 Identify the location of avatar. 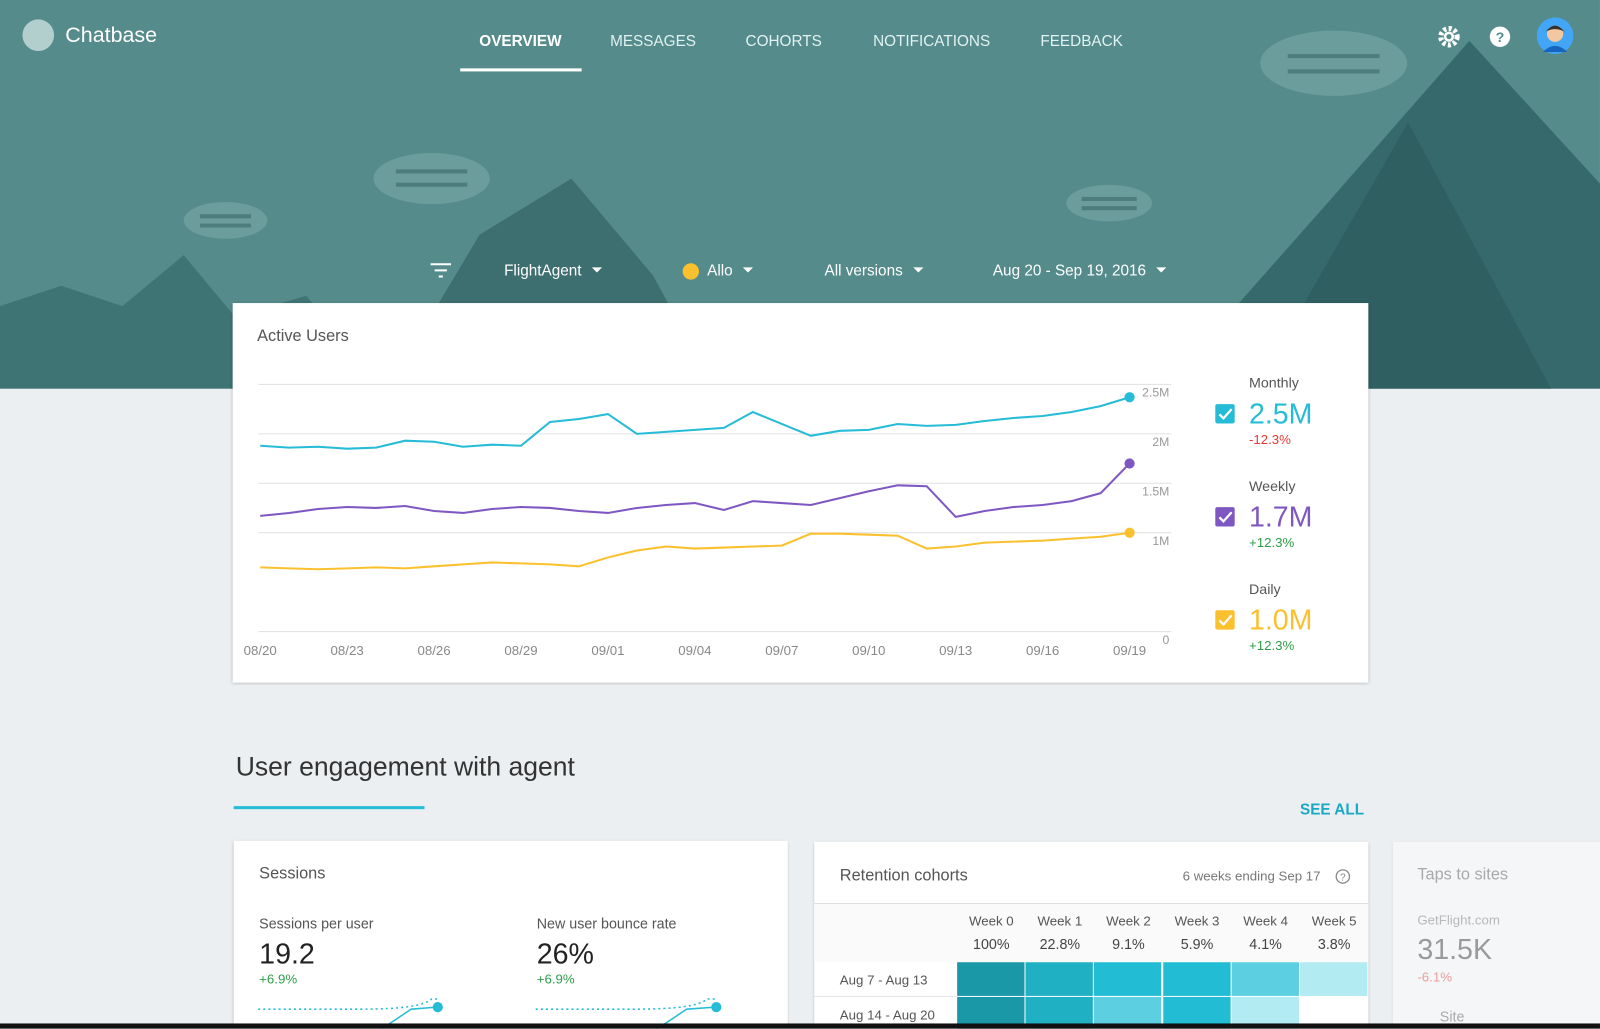
(1555, 36).